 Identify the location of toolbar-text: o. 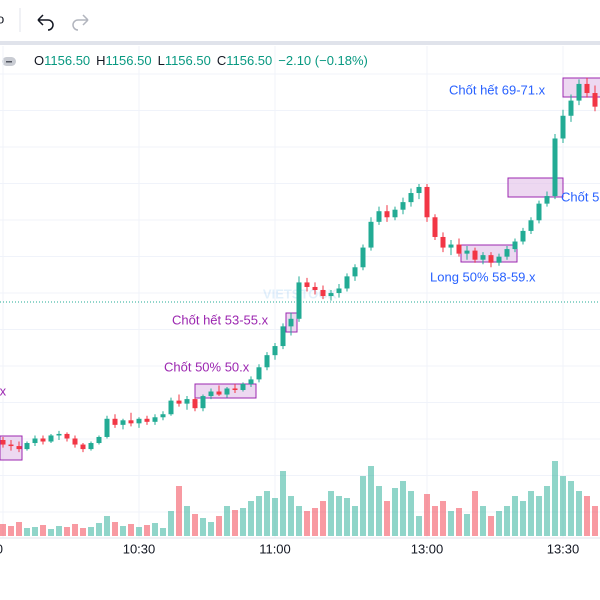
(2, 18).